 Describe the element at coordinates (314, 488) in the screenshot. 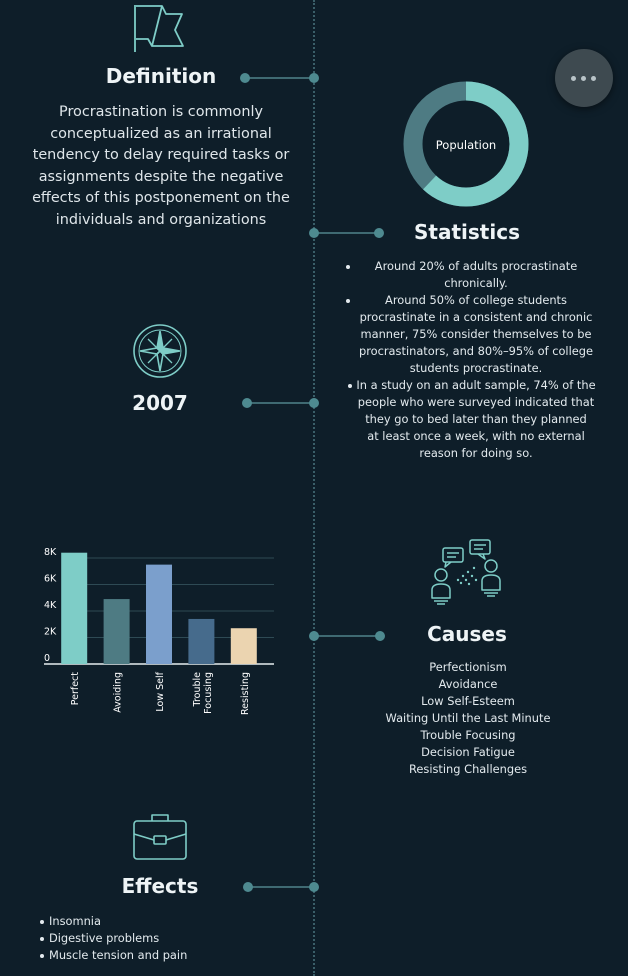

I see `timeline-spine` at that location.